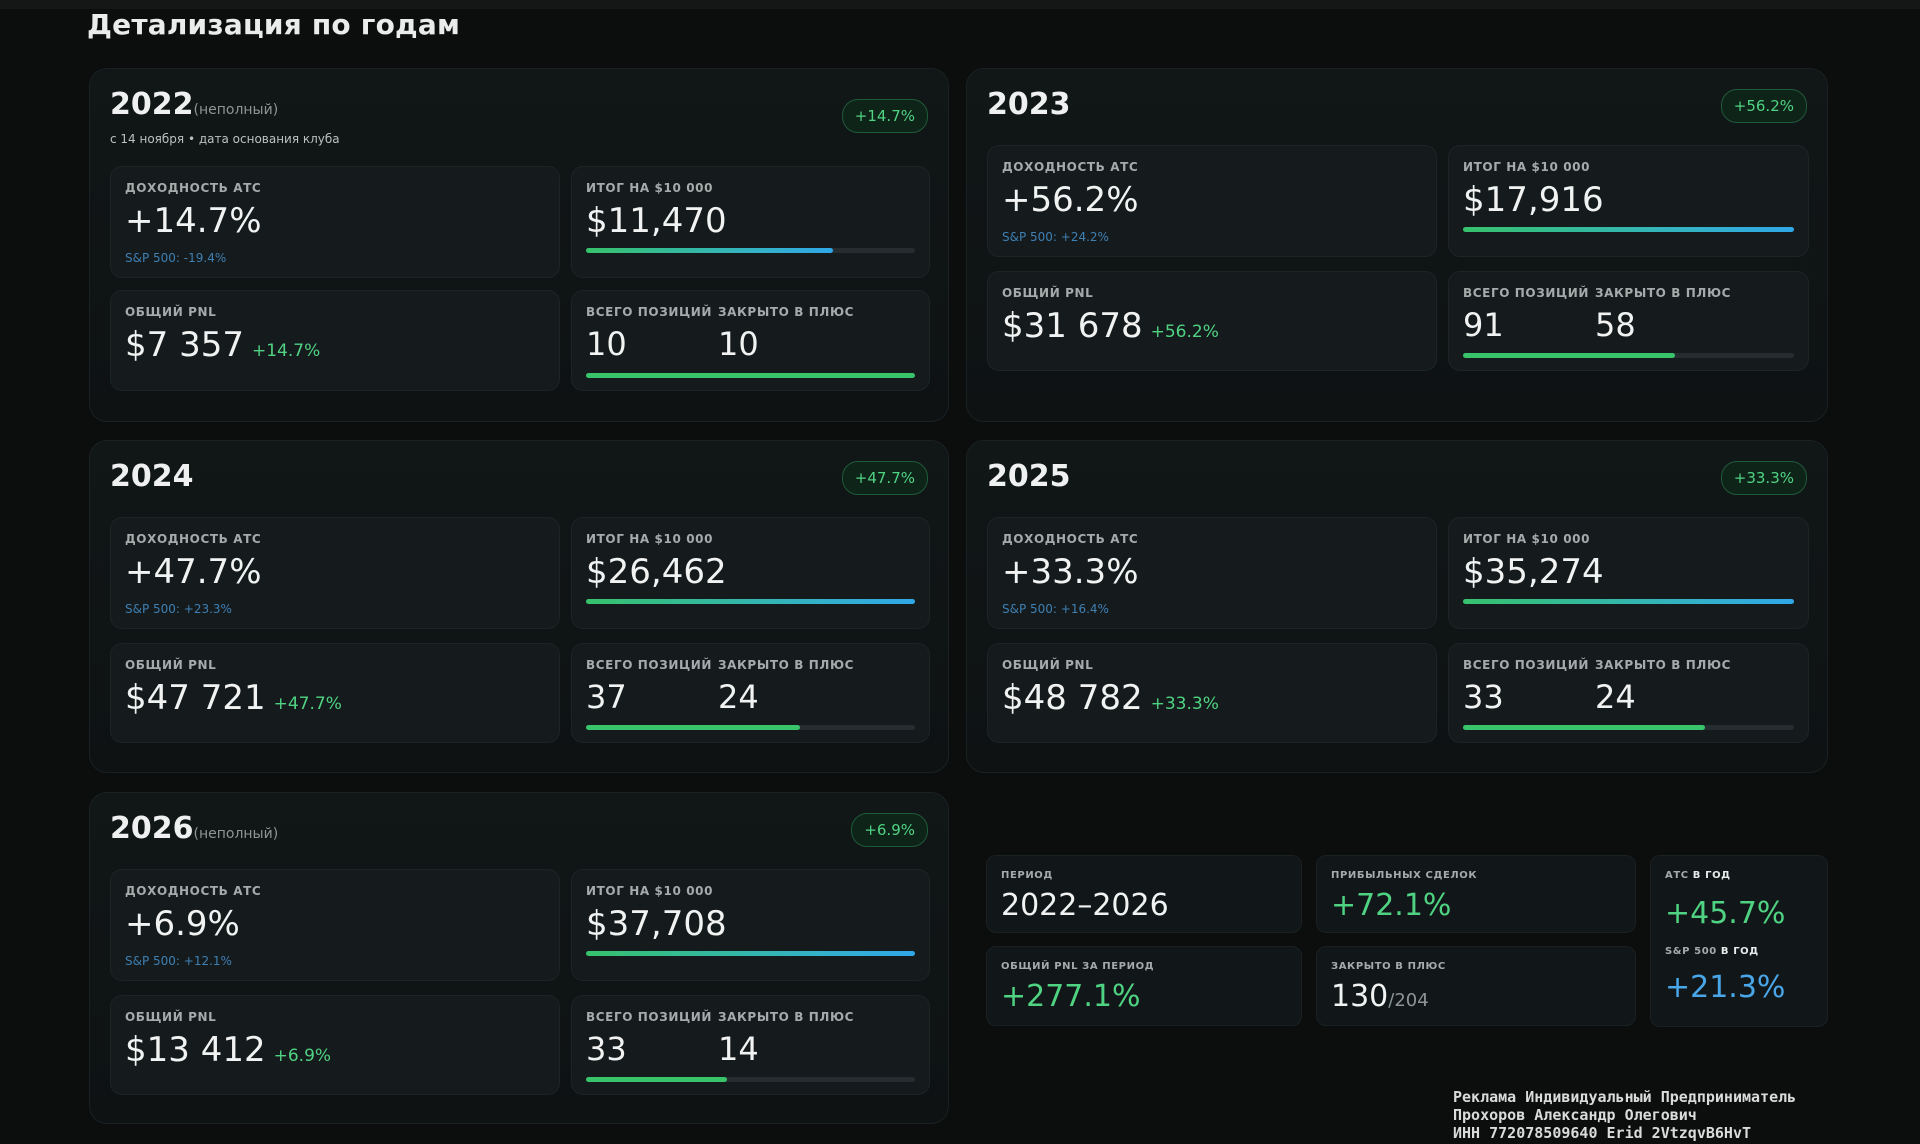  What do you see at coordinates (1070, 200) in the screenshot?
I see `yield-value: +56.2%` at bounding box center [1070, 200].